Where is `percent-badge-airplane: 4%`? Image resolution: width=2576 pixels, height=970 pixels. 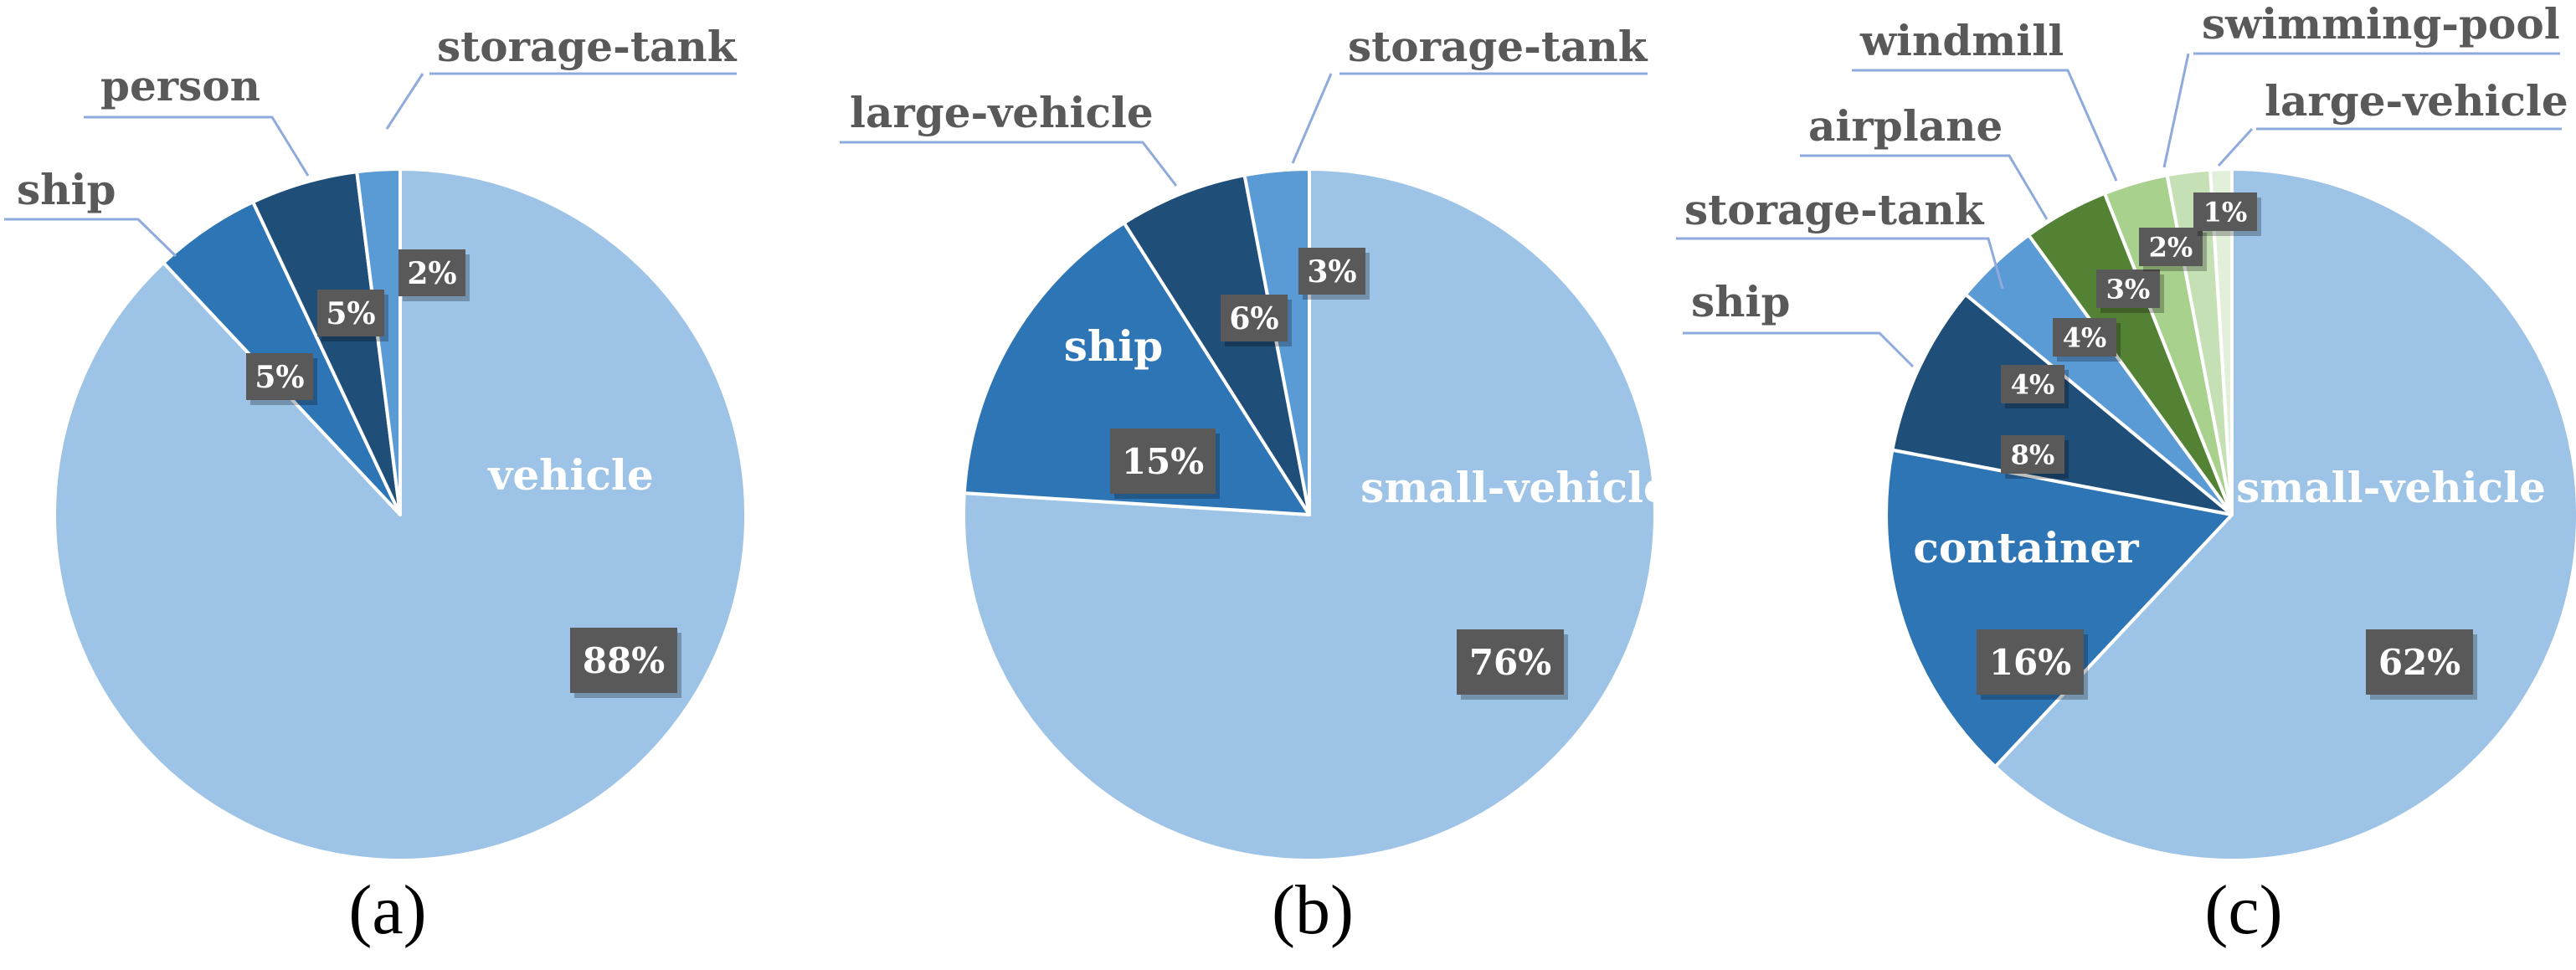
percent-badge-airplane: 4% is located at coordinates (2087, 340).